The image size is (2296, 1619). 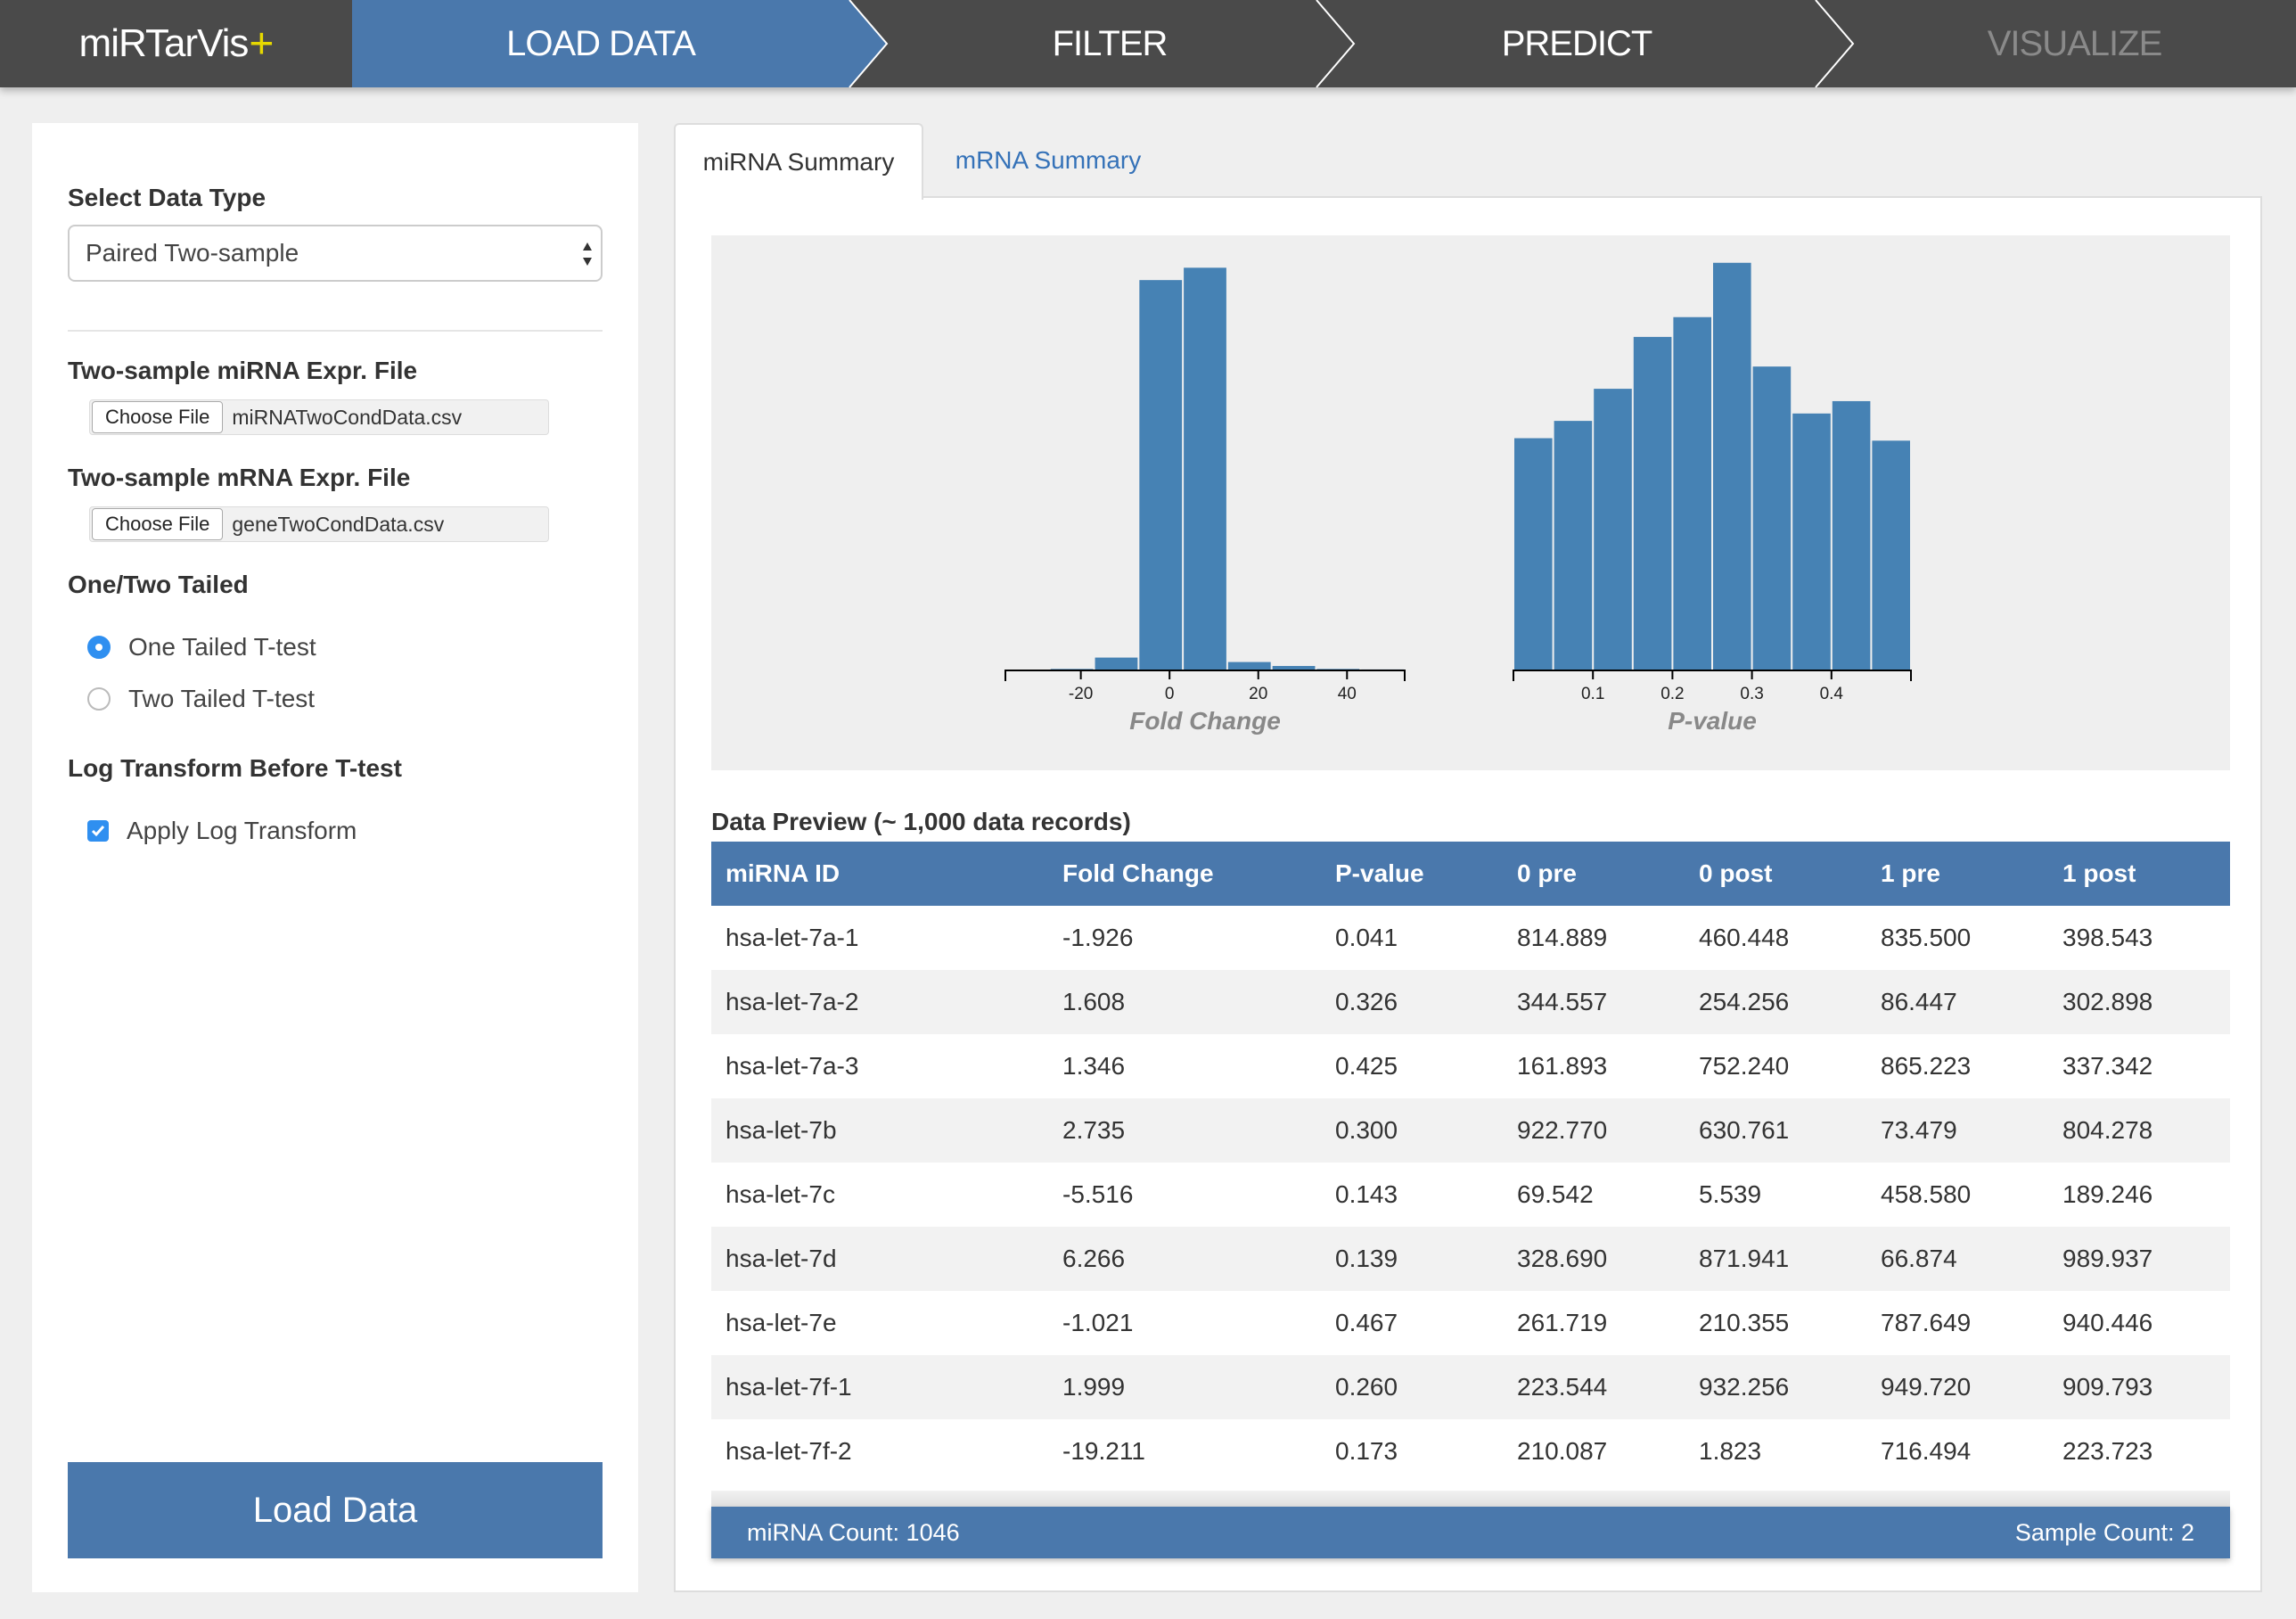 What do you see at coordinates (2099, 873) in the screenshot?
I see `column-header: 1 post` at bounding box center [2099, 873].